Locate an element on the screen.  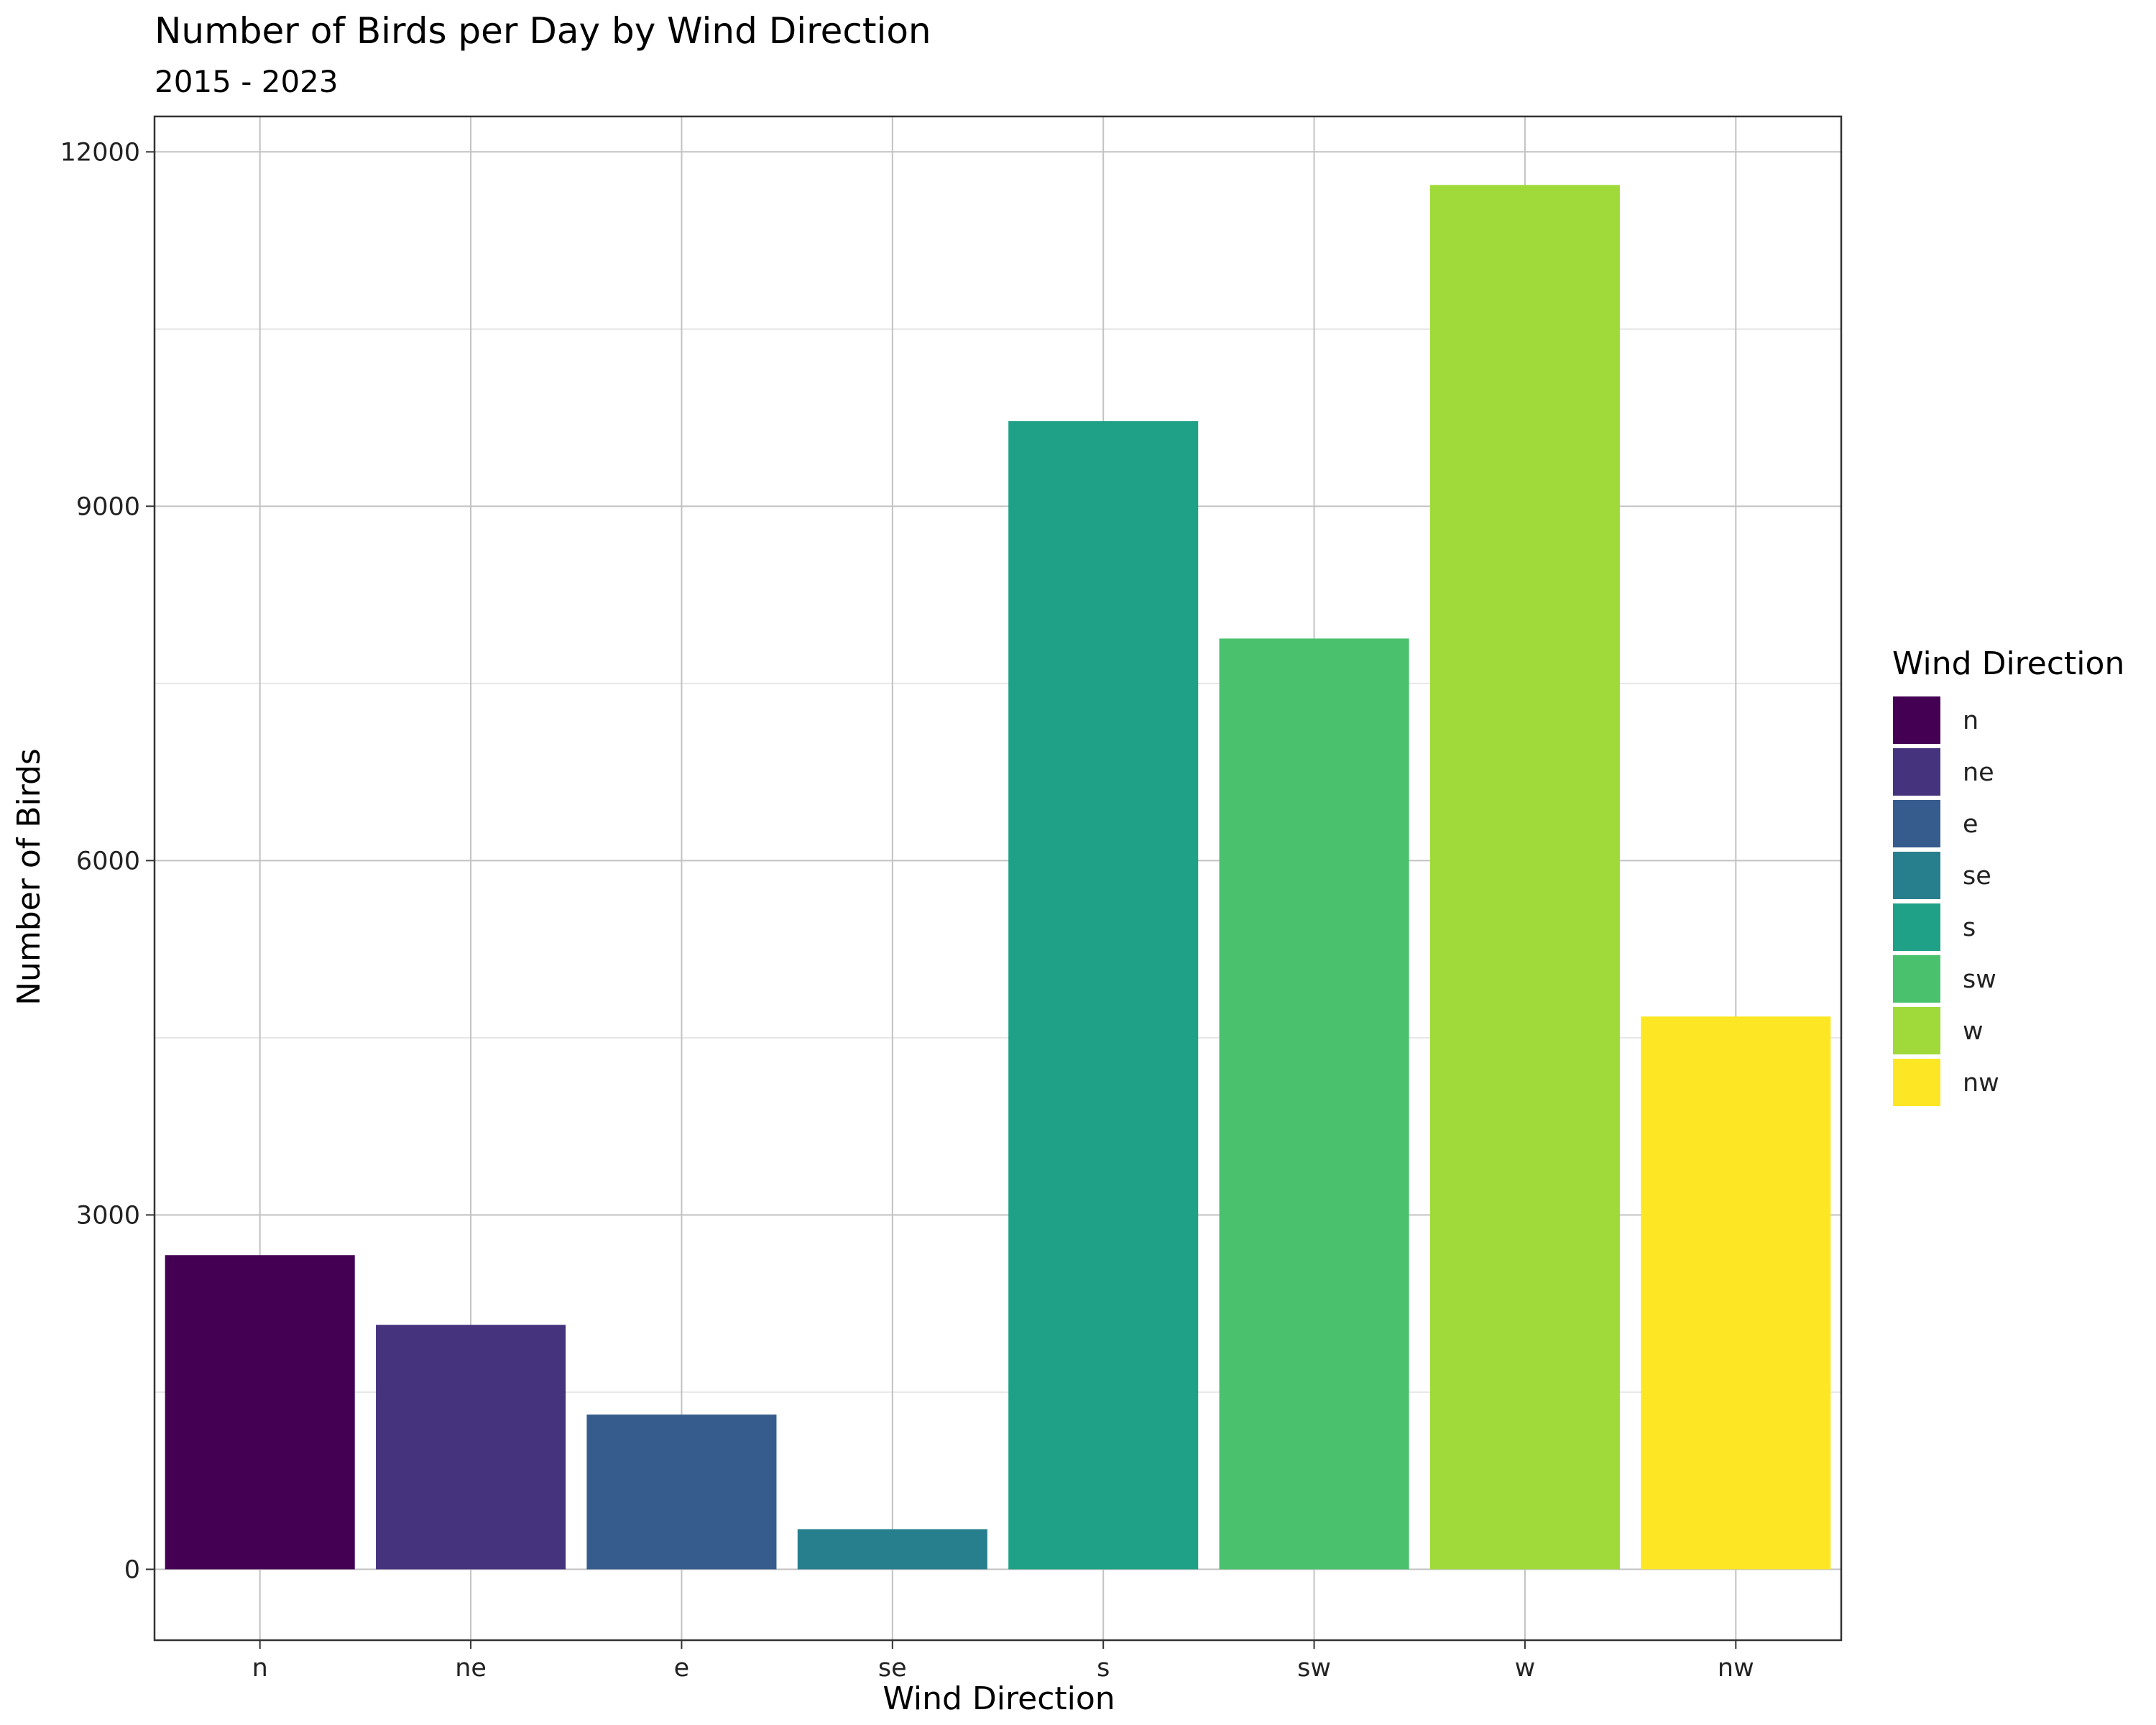
y-axis-title: Number of Birds is located at coordinates (29, 877).